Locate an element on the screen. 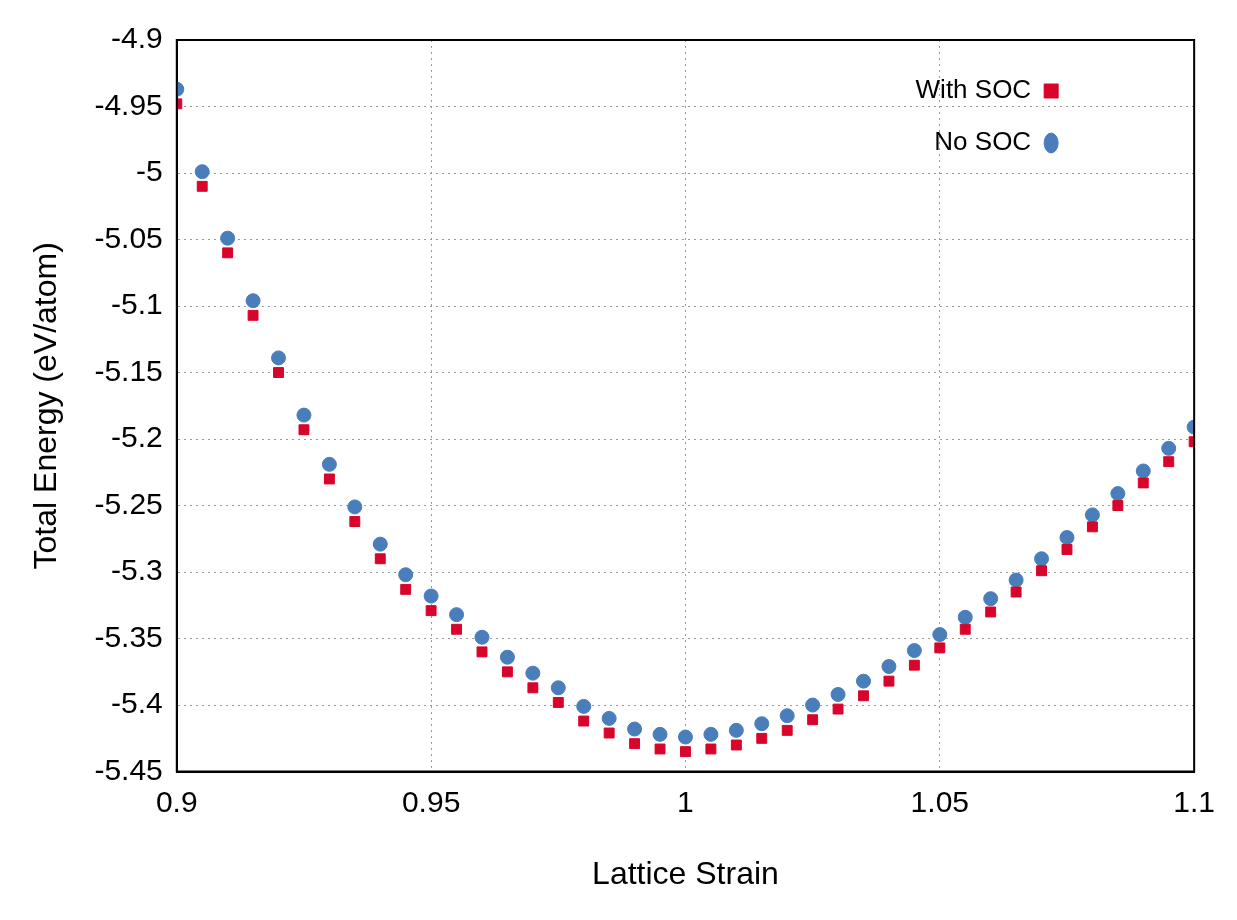 Image resolution: width=1237 pixels, height=920 pixels. legend-label: With SOC is located at coordinates (973, 89).